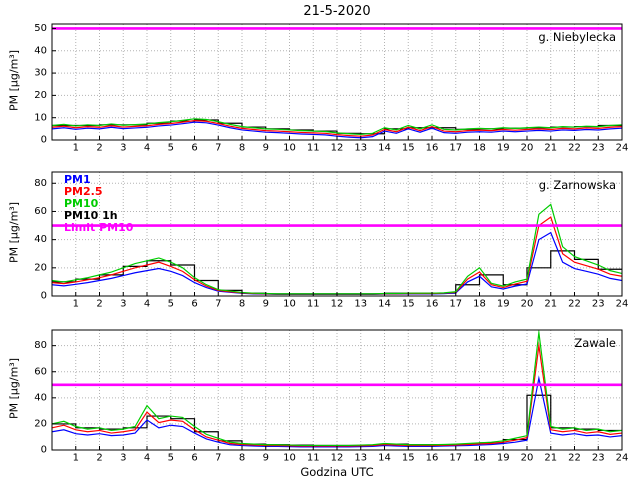 Image resolution: width=640 pixels, height=480 pixels. Describe the element at coordinates (337, 472) in the screenshot. I see `x-axis-label: Godzina UTC` at that location.